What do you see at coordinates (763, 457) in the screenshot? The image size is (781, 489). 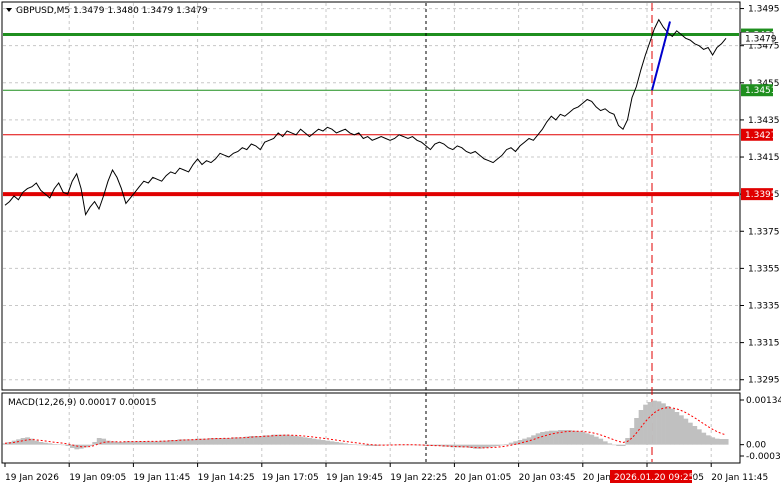 I see `macd-tick-label: -0.00034` at bounding box center [763, 457].